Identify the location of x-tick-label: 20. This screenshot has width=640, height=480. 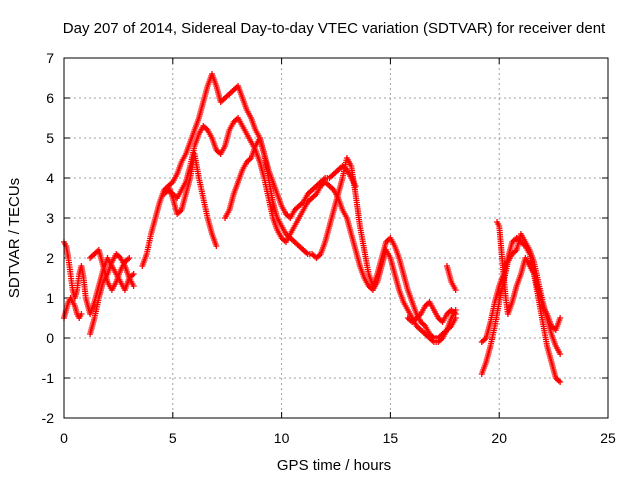
(499, 438).